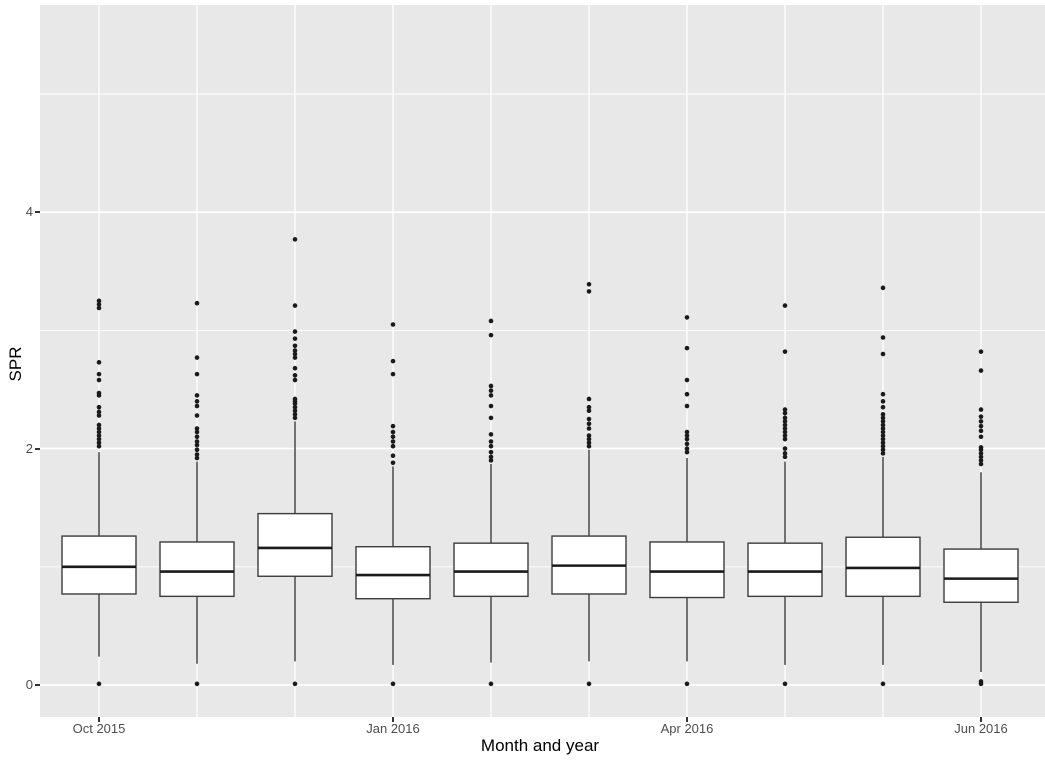  Describe the element at coordinates (540, 745) in the screenshot. I see `x-axis-title: Month and year` at that location.